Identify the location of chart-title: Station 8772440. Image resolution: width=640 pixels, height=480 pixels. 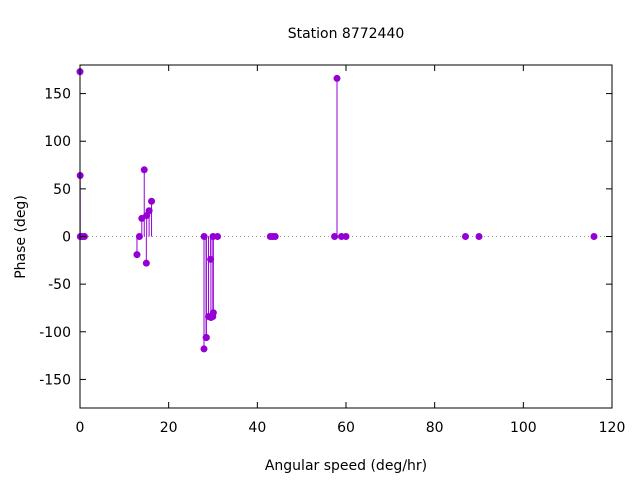
(346, 34).